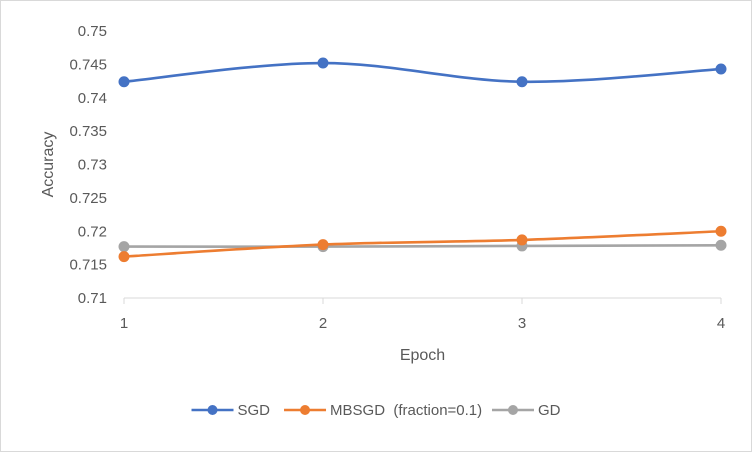 The width and height of the screenshot is (752, 456). I want to click on y-tick-label: 0.745, so click(88, 64).